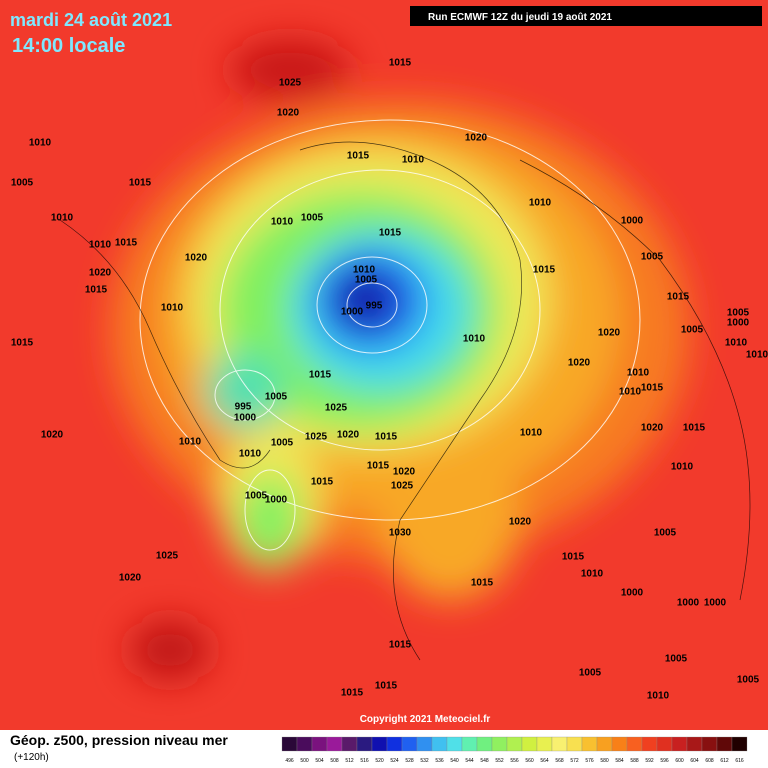 The width and height of the screenshot is (768, 768). I want to click on legend-value: 496, so click(289, 761).